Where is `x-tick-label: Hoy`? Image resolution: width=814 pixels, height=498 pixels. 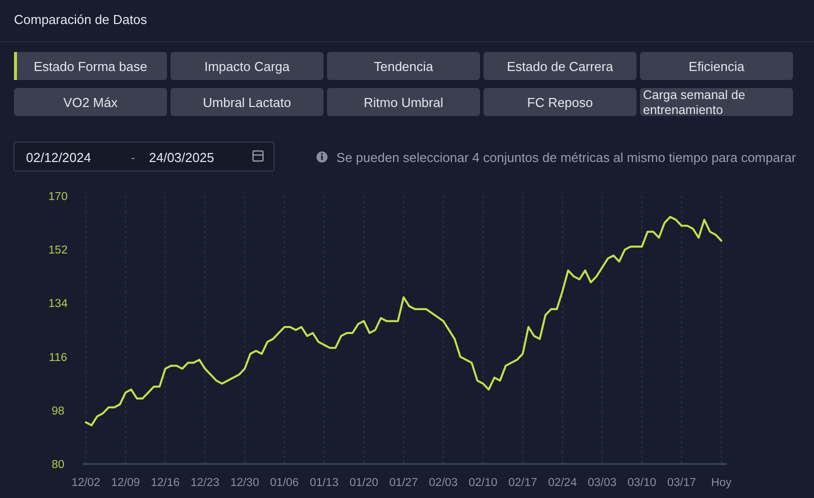
x-tick-label: Hoy is located at coordinates (721, 483).